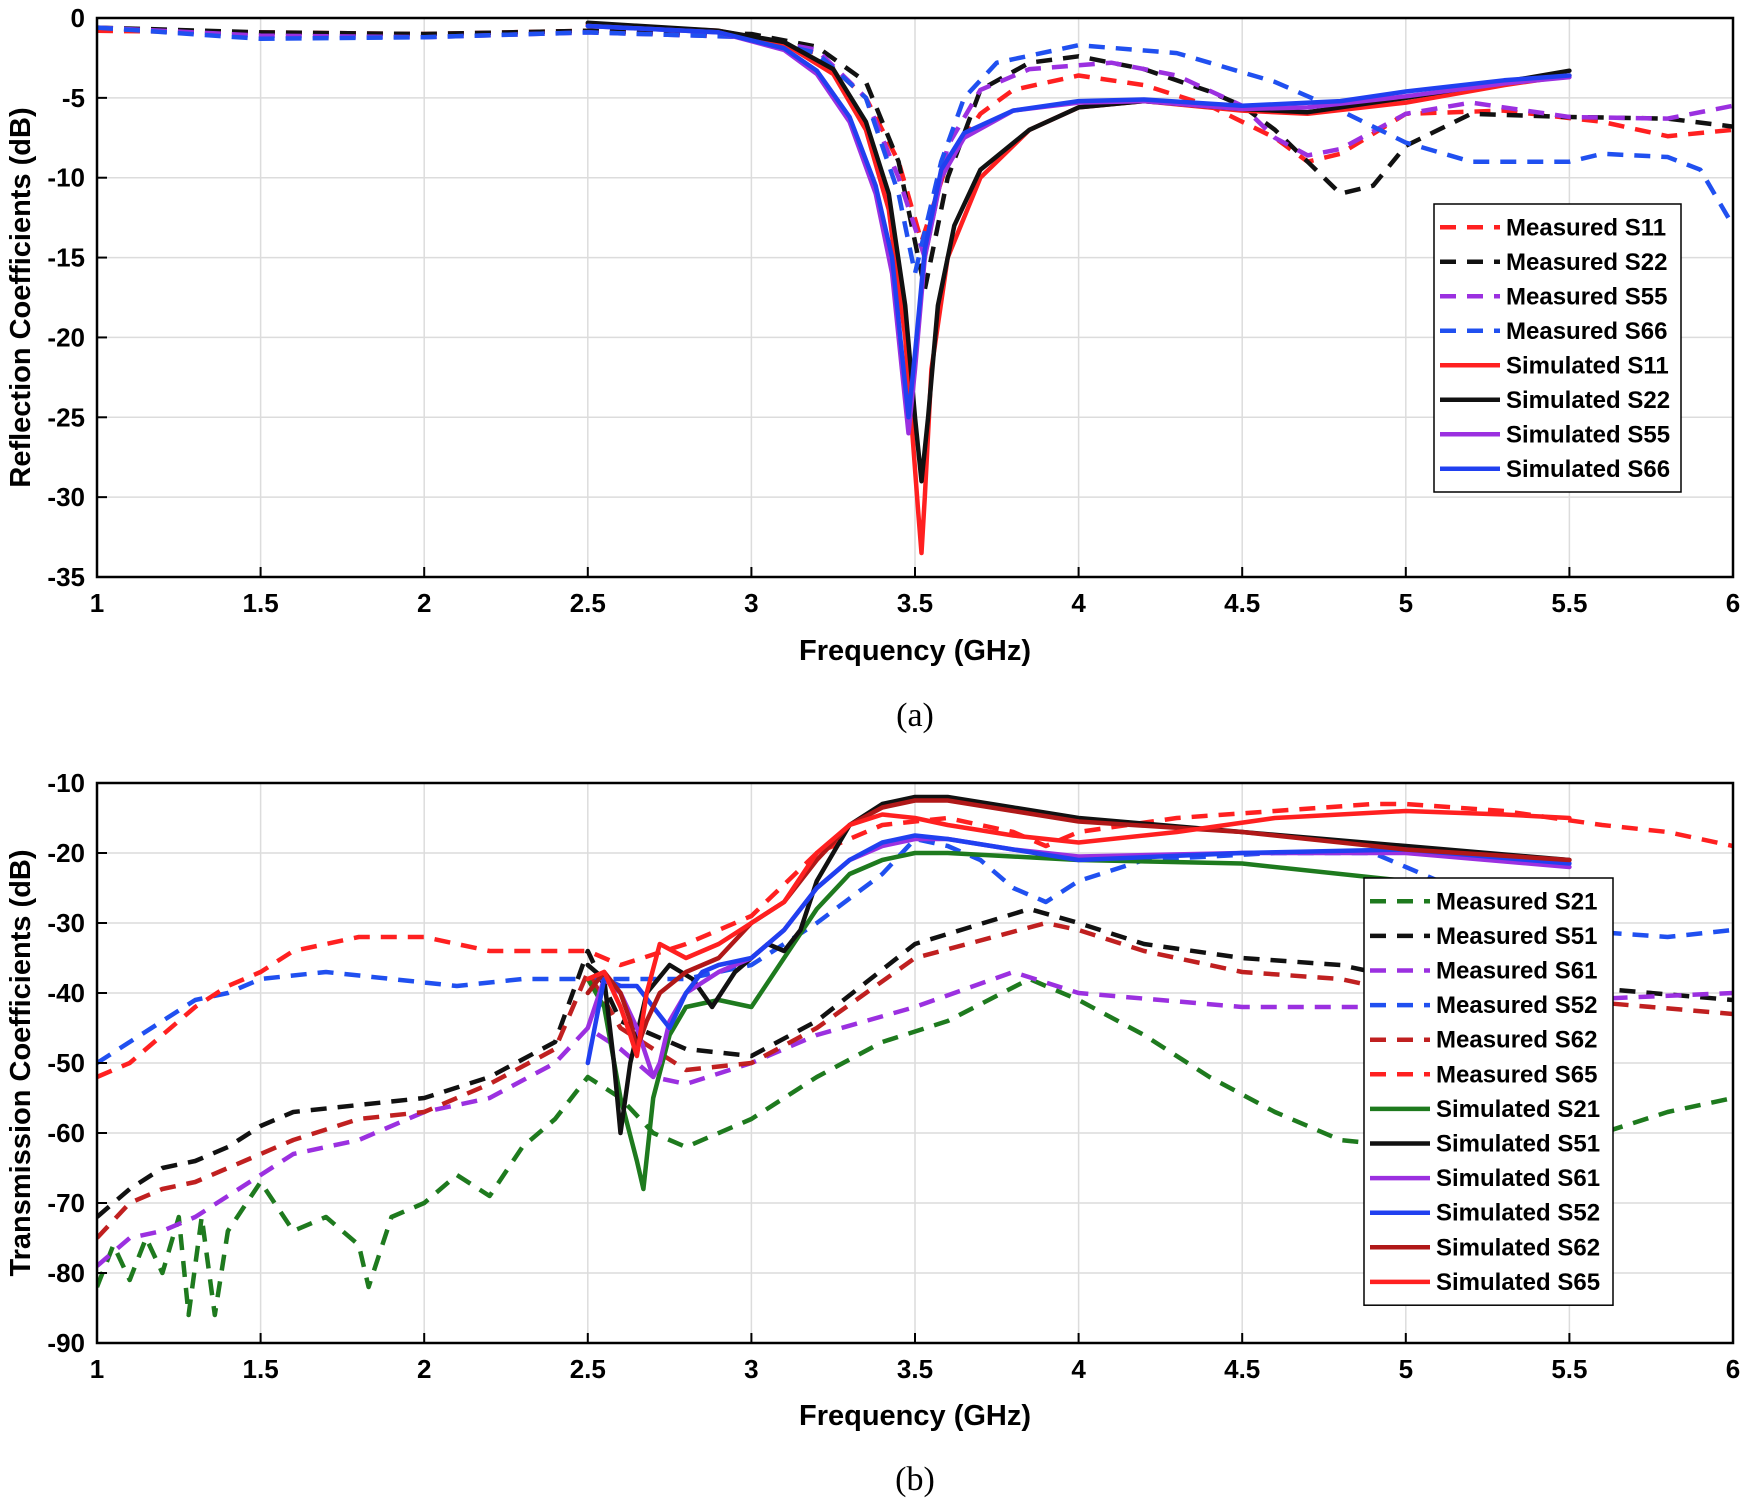 This screenshot has width=1750, height=1504. Describe the element at coordinates (66, 1343) in the screenshot. I see `y-tick-label: -90` at that location.